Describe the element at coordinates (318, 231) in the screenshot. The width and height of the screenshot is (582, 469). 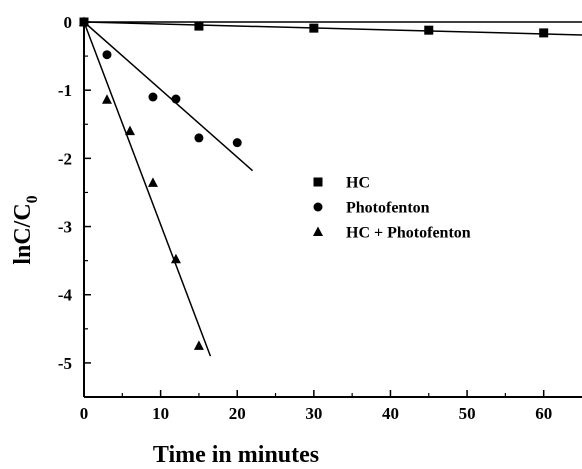
I see `legend-marker-triangle` at that location.